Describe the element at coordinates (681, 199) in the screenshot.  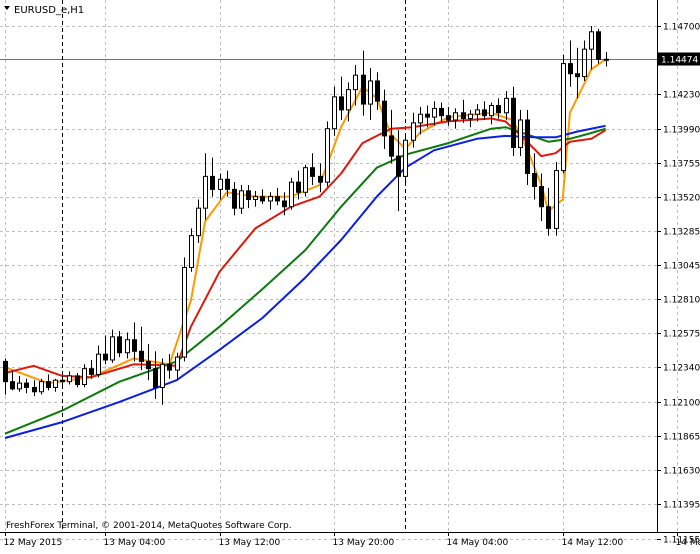
I see `price-tick-label: 1.13520` at that location.